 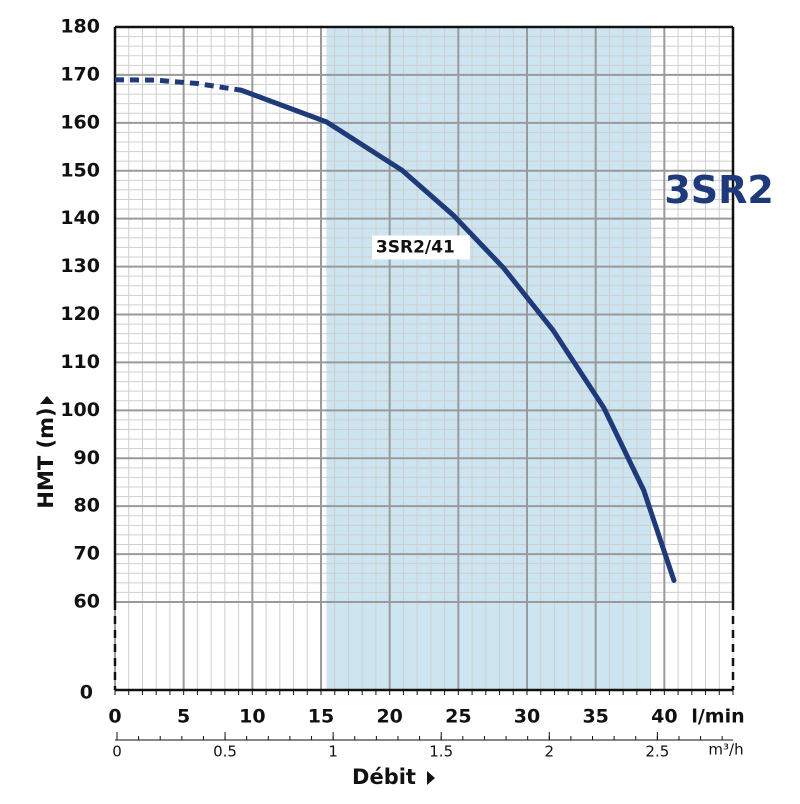 I want to click on x2-tick-label: 1, so click(x=333, y=752).